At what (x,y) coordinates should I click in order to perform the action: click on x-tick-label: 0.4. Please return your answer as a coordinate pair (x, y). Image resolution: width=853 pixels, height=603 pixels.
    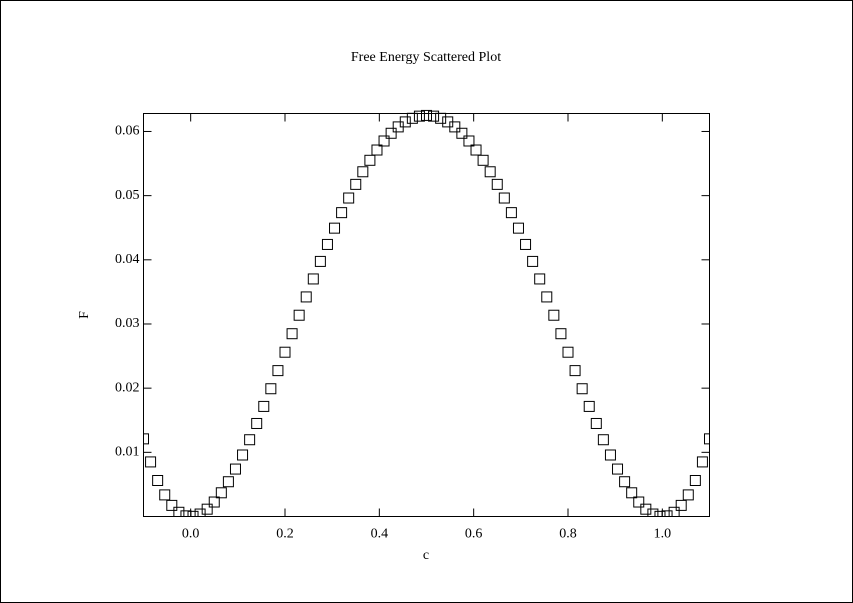
    Looking at the image, I should click on (380, 534).